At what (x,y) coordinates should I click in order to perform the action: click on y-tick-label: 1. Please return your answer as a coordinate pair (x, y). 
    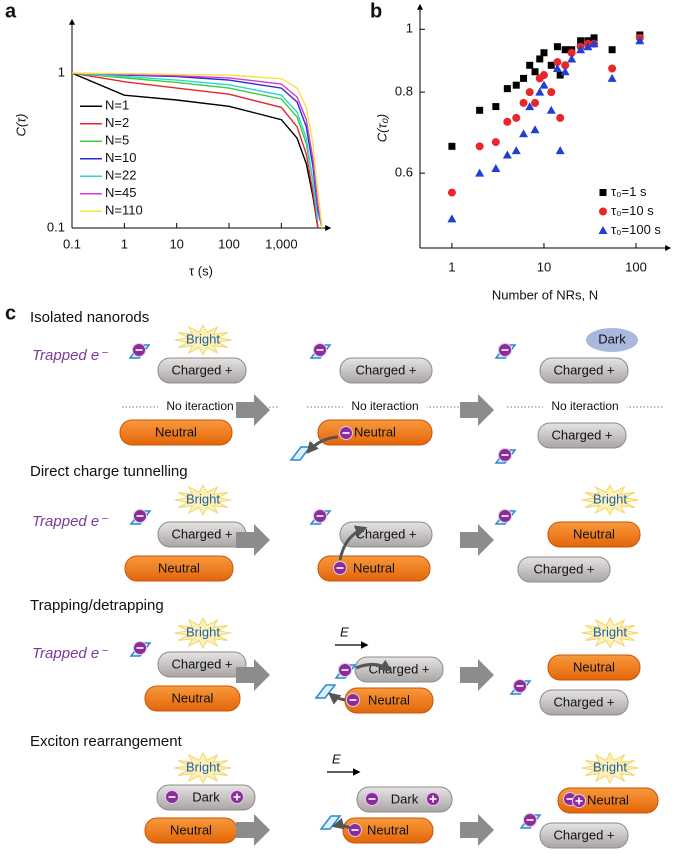
    Looking at the image, I should click on (61, 71).